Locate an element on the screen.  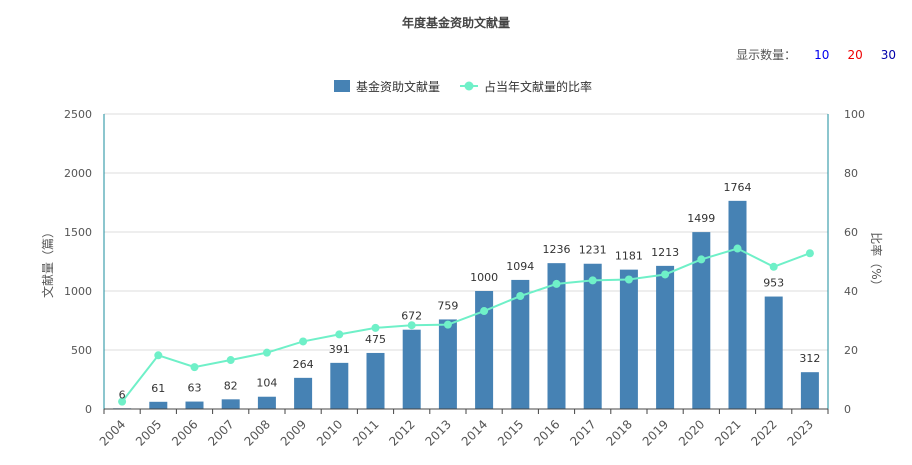
x-tick-label: 2012 is located at coordinates (401, 432).